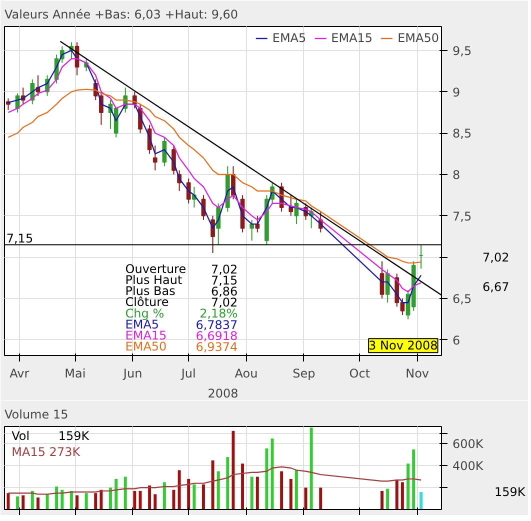 This screenshot has height=521, width=531. Describe the element at coordinates (21, 436) in the screenshot. I see `annotation: Vol` at that location.